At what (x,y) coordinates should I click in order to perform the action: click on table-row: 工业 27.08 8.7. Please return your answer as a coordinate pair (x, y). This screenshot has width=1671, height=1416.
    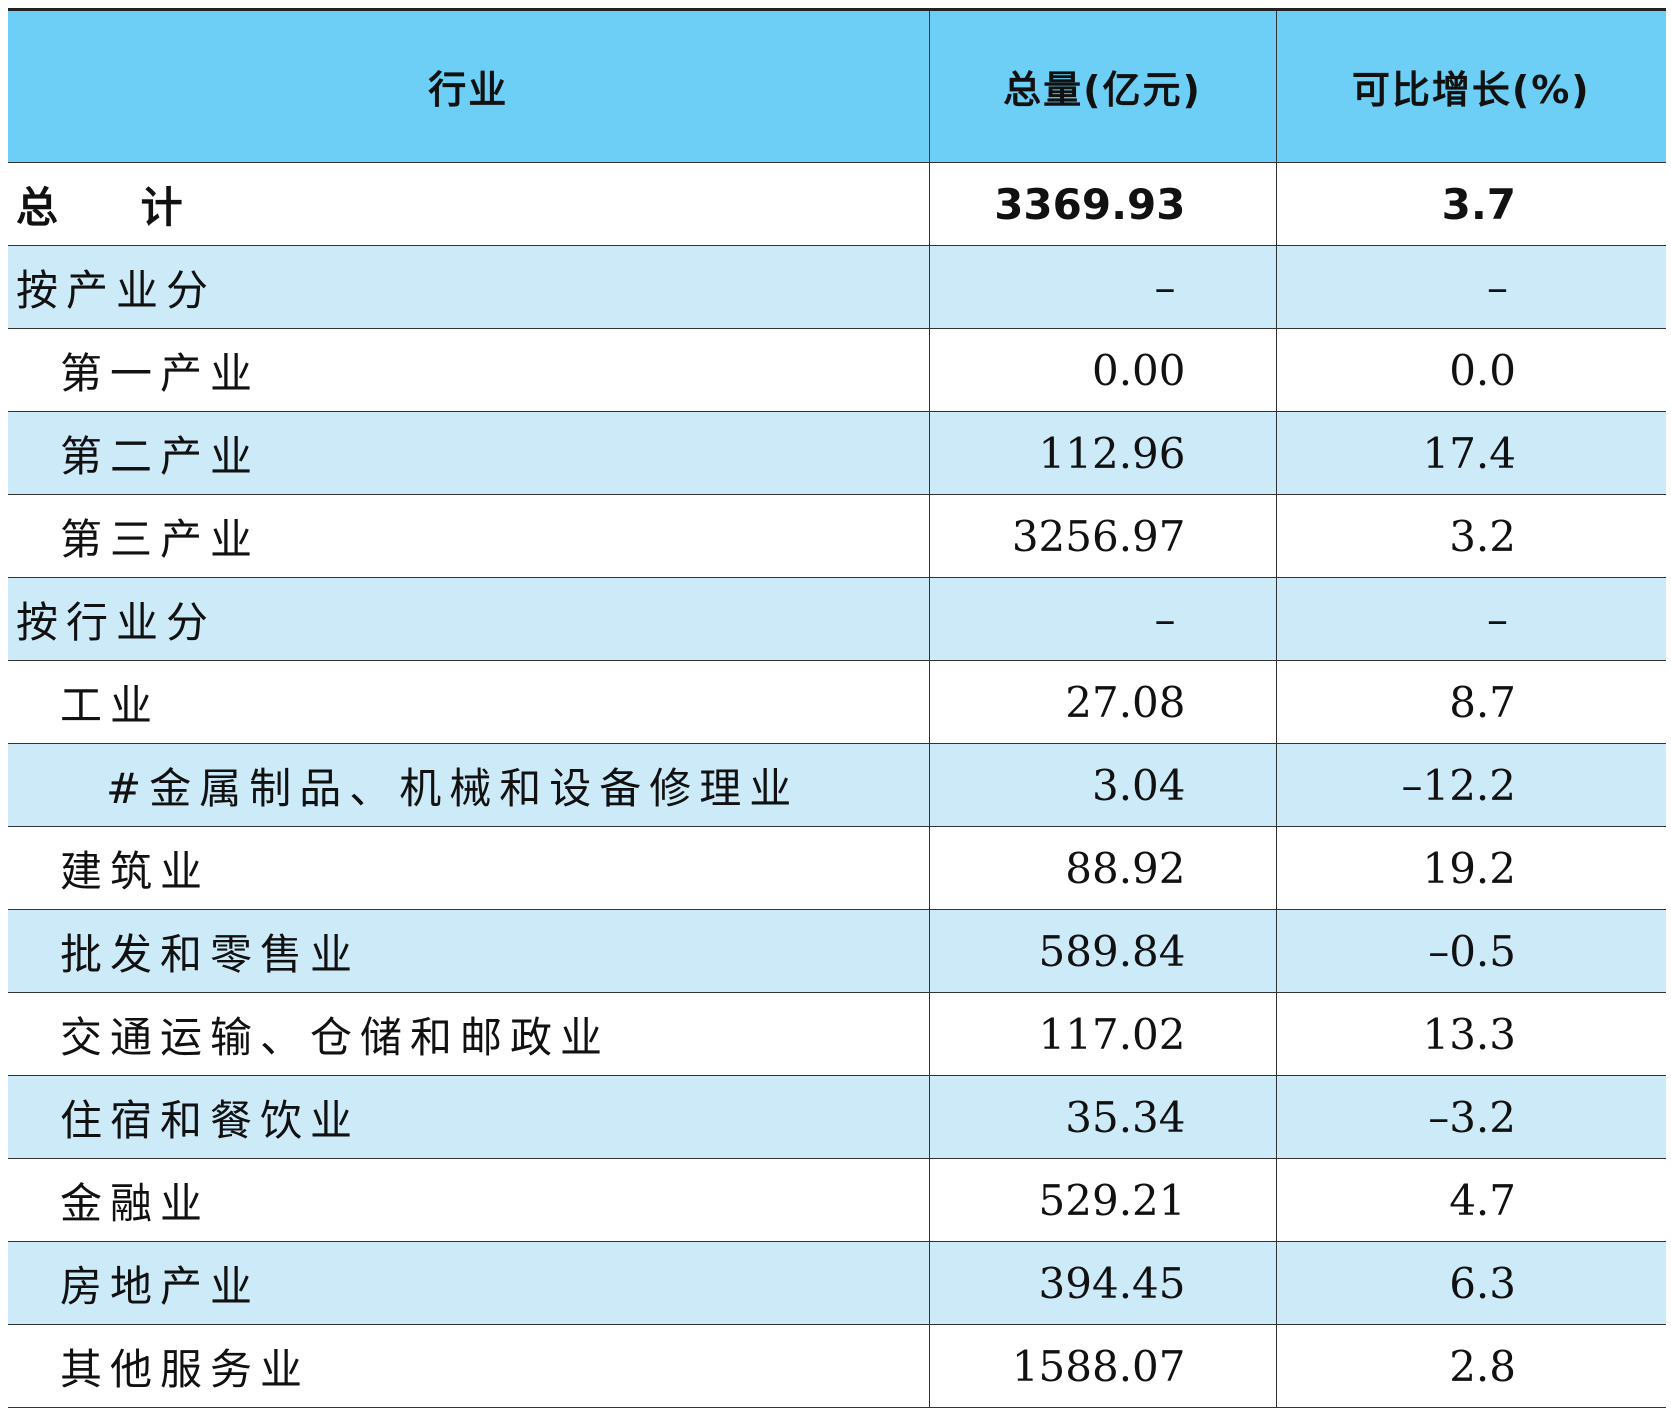
    Looking at the image, I should click on (837, 702).